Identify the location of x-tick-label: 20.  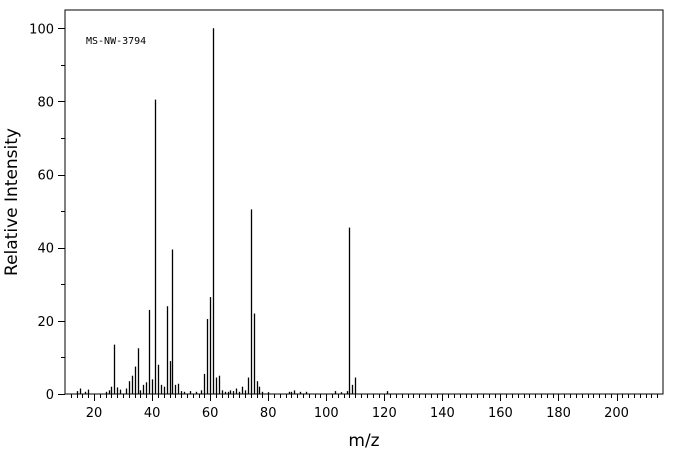
(94, 413).